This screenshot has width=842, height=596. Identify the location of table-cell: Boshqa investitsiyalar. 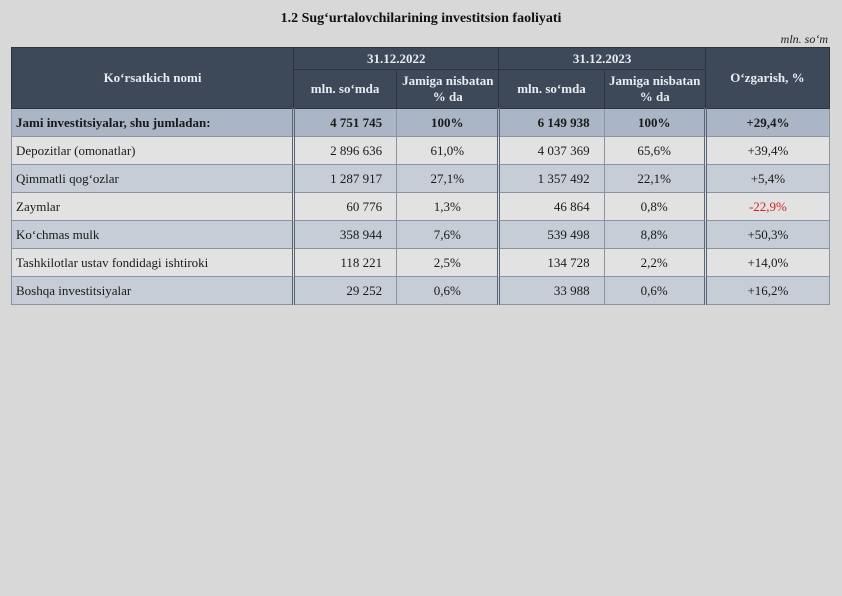
(152, 290).